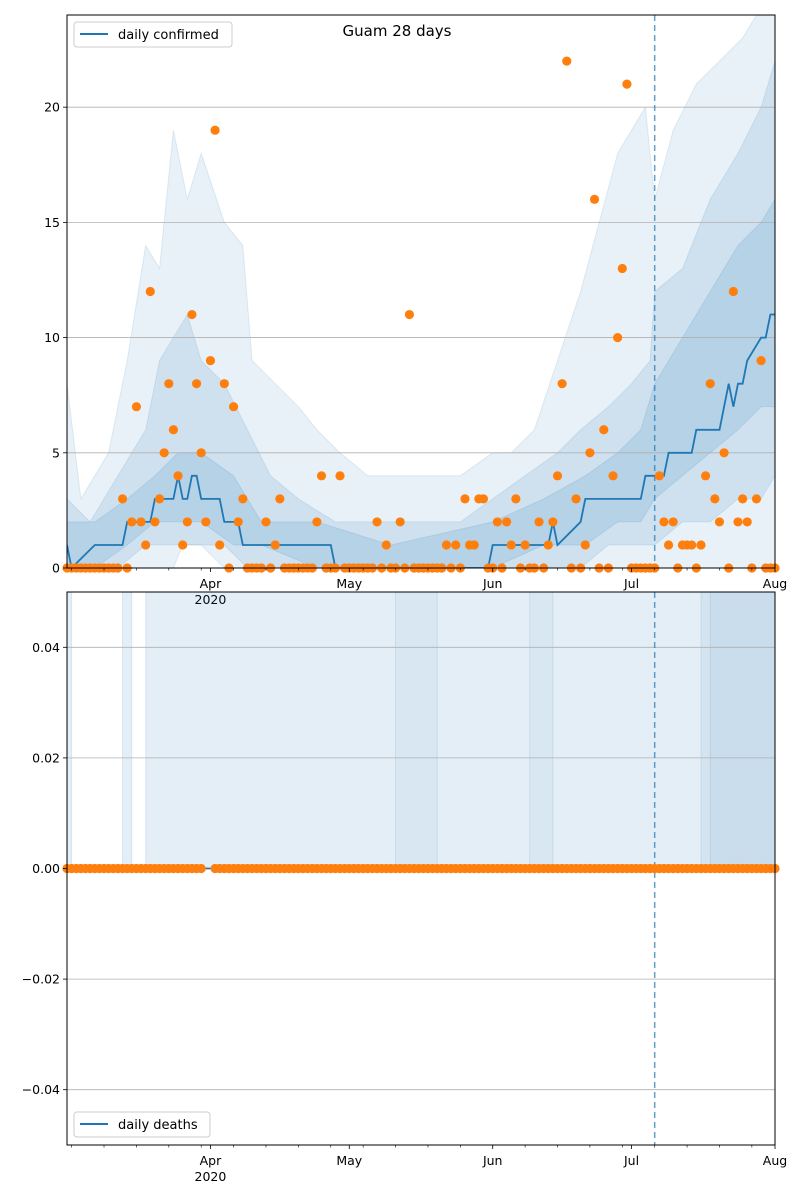  I want to click on deaths-y-axis: −0.04 −0.02 0.00 0.02 0.04, so click(44, 868).